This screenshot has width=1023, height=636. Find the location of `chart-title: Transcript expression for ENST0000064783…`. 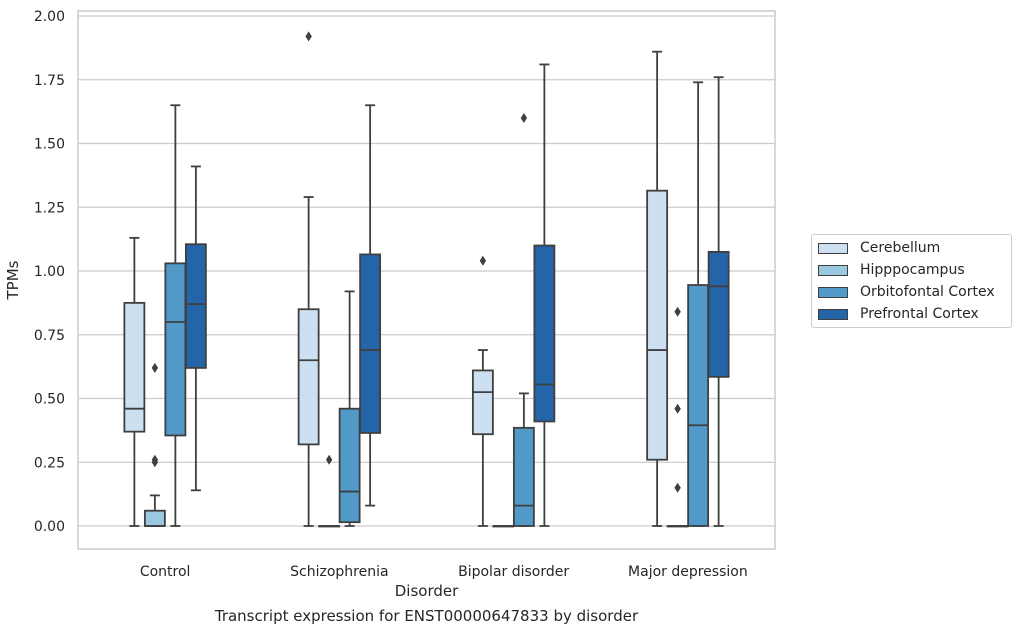

chart-title: Transcript expression for ENST0000064783… is located at coordinates (426, 616).